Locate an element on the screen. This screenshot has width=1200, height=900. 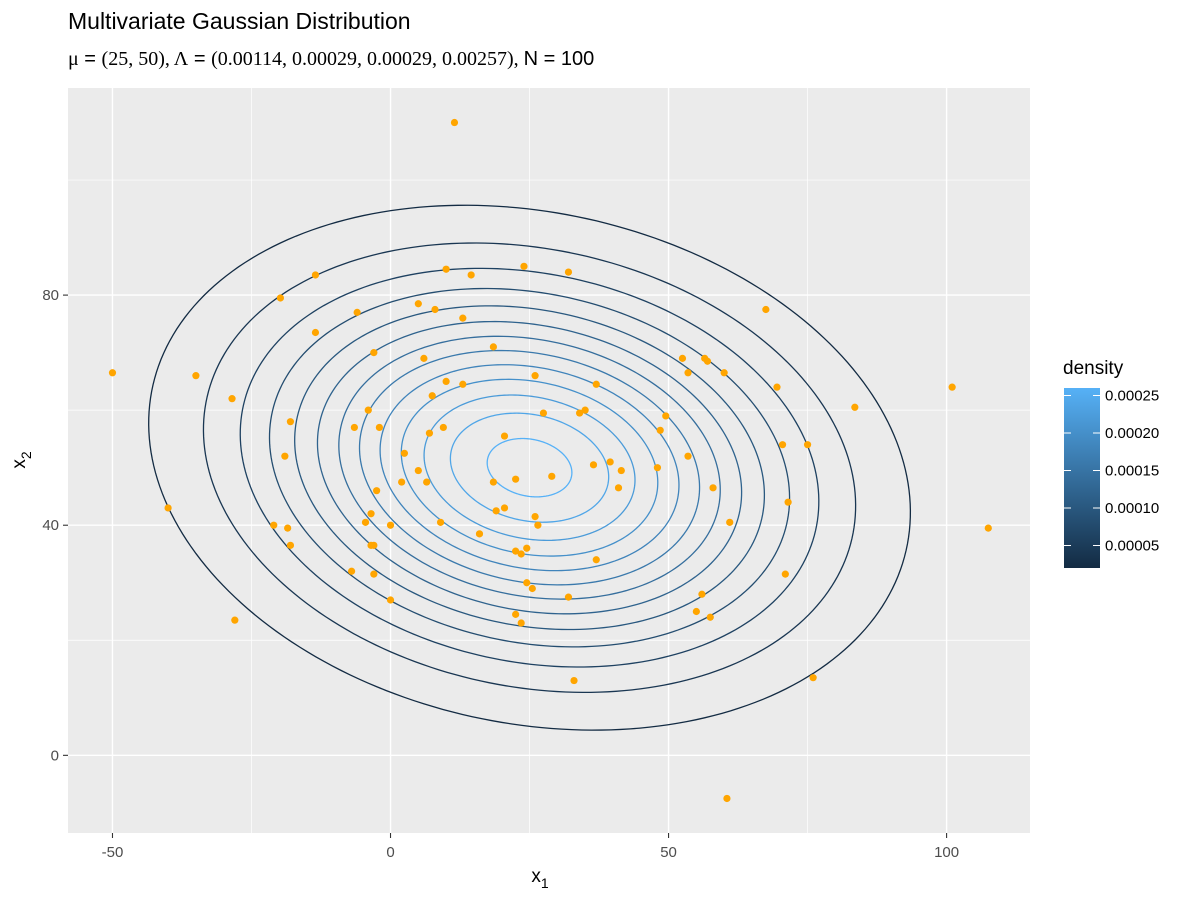
x-axis-title: x1 is located at coordinates (540, 878).